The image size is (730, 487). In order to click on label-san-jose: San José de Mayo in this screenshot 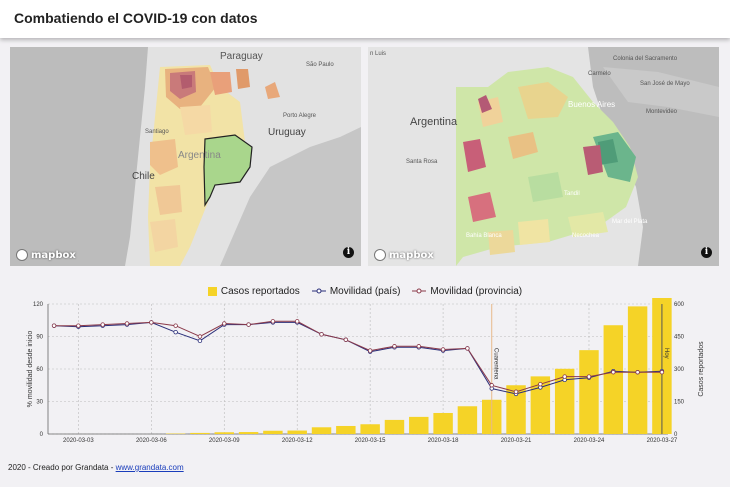, I will do `click(665, 84)`.